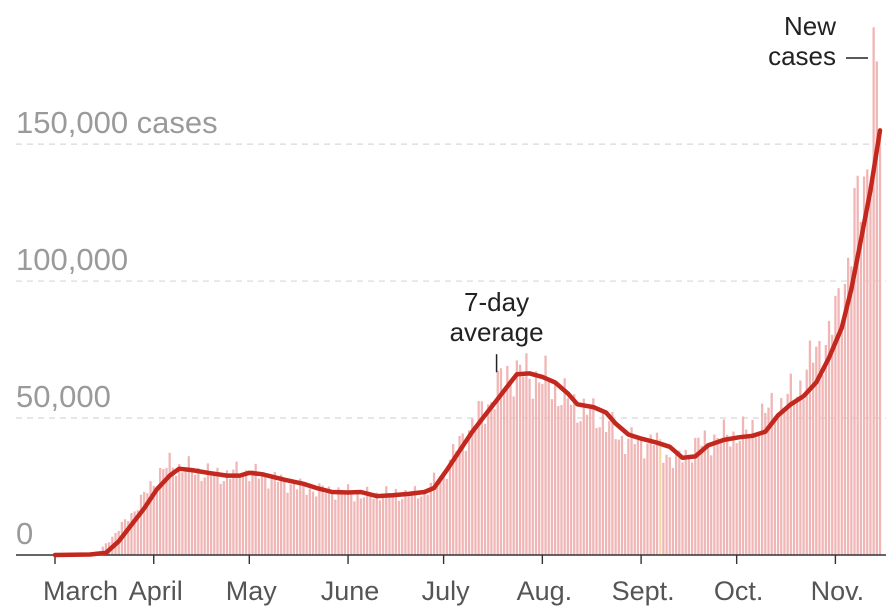 This screenshot has height=616, width=894. Describe the element at coordinates (252, 591) in the screenshot. I see `x-tick-label-2: May` at that location.